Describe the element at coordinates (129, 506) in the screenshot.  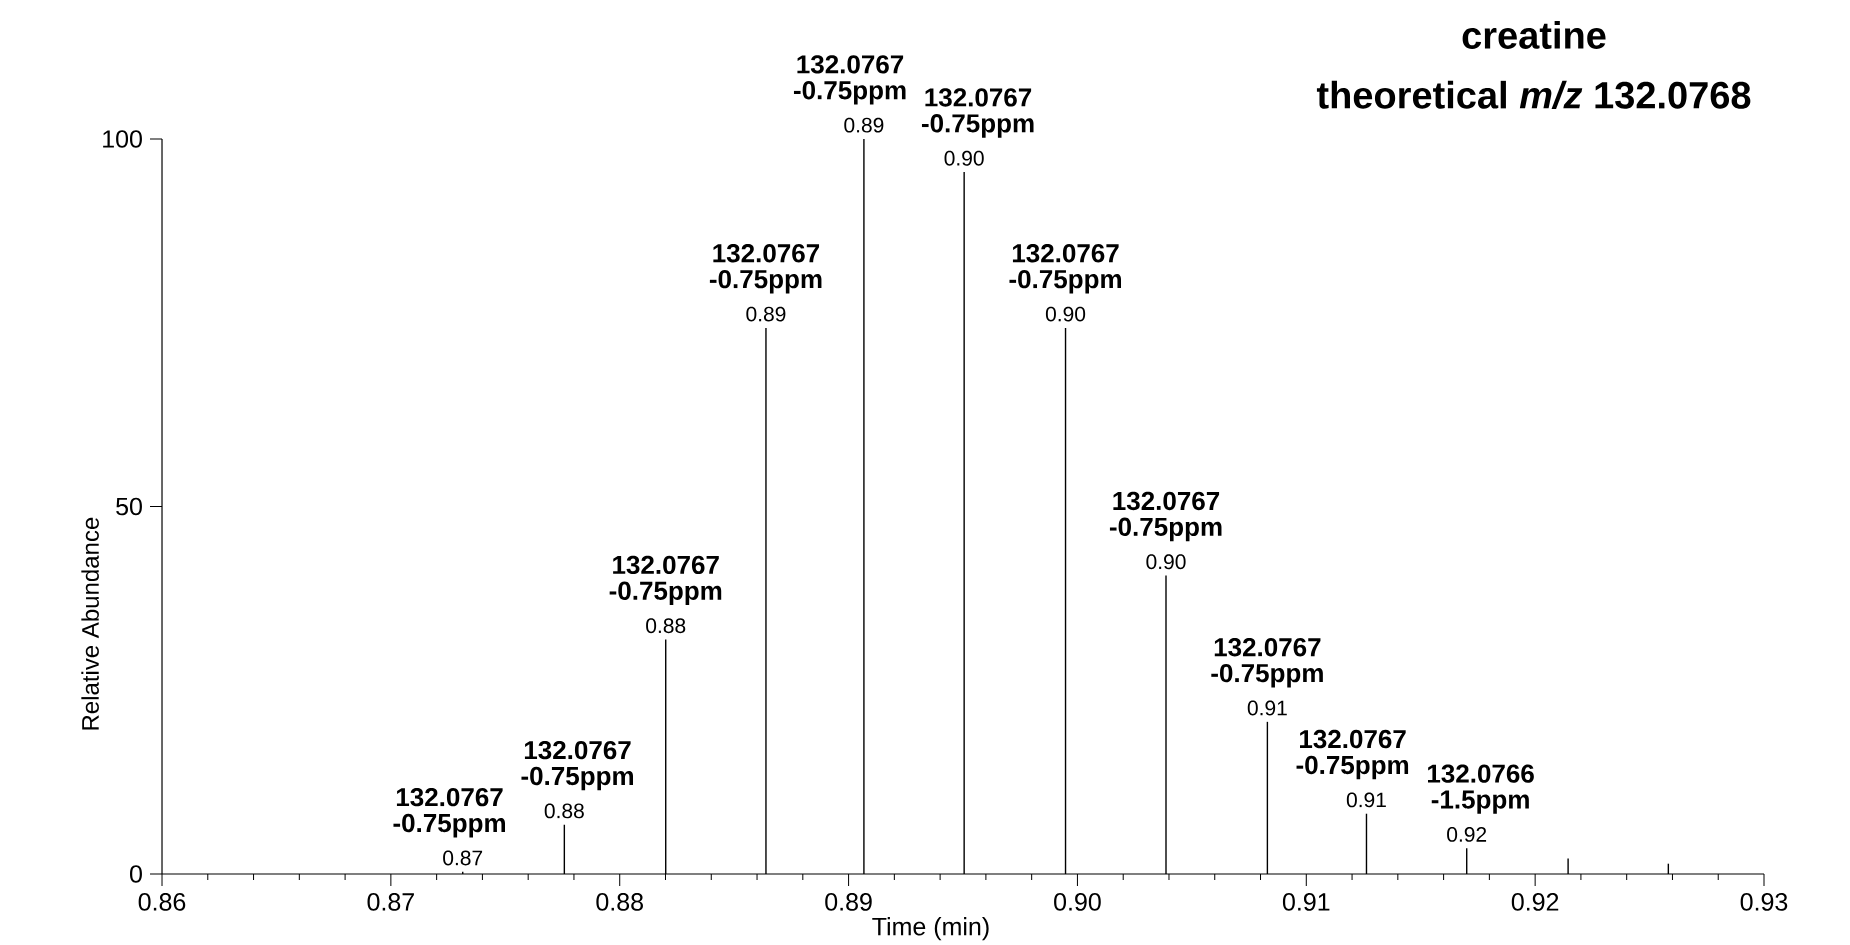
I see `y-tick-label: 50` at that location.